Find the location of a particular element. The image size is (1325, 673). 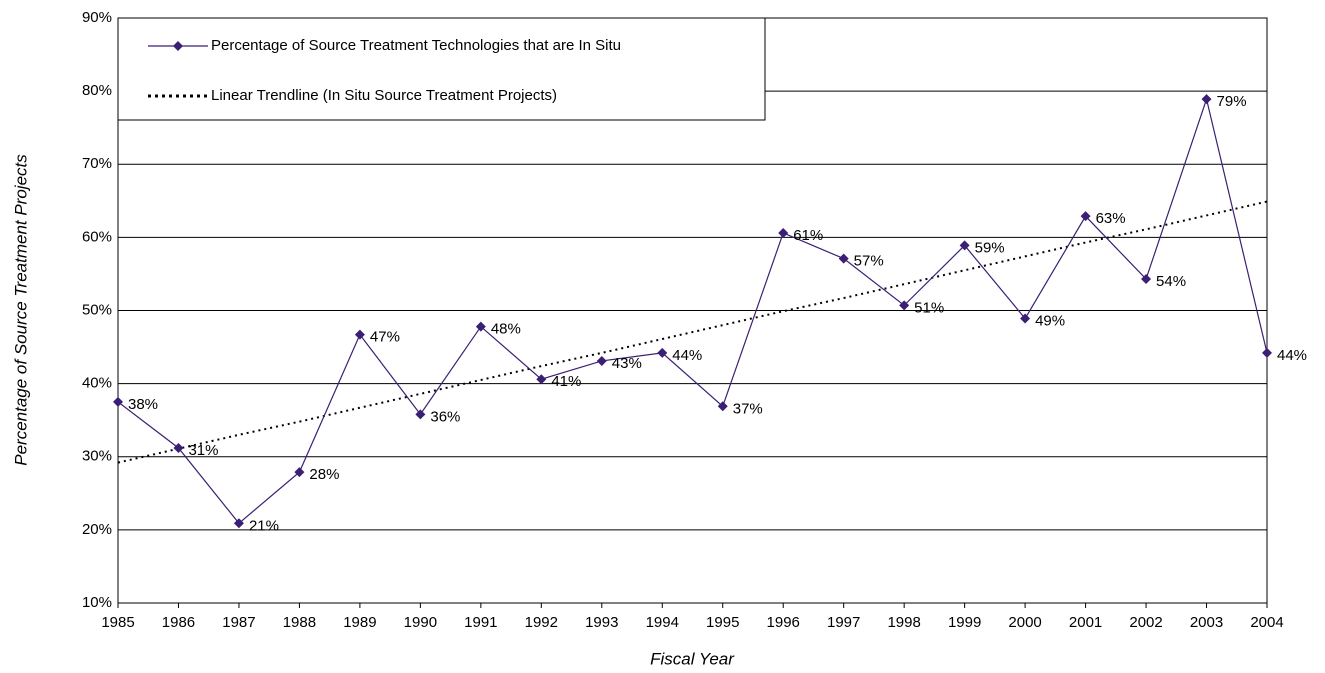

data-label: 79% is located at coordinates (1232, 101).